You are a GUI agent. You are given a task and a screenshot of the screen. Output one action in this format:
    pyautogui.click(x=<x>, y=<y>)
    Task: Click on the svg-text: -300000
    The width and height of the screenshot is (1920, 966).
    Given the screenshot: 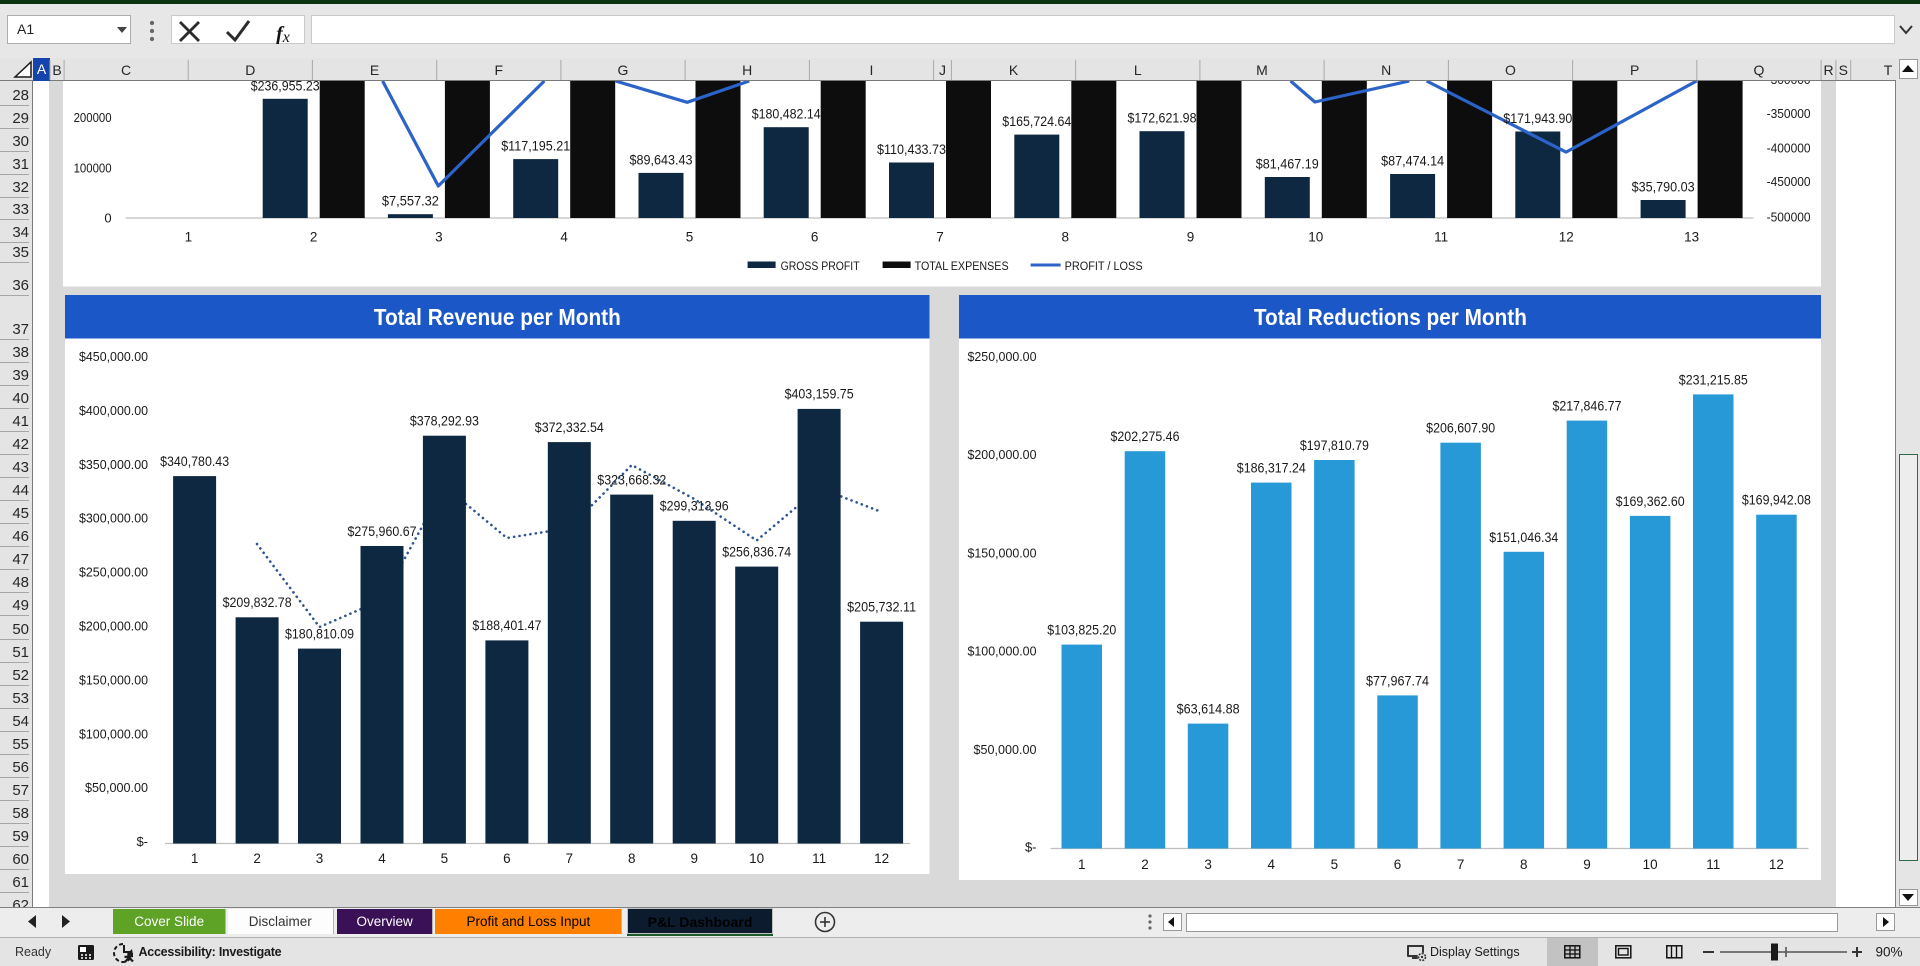 What is the action you would take?
    pyautogui.click(x=1789, y=84)
    